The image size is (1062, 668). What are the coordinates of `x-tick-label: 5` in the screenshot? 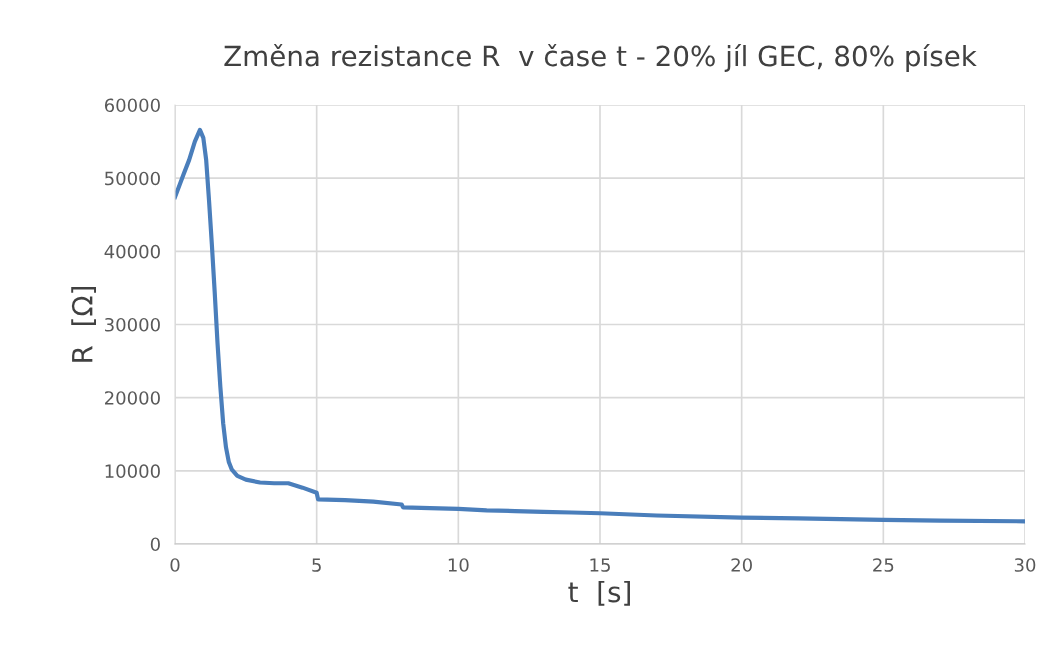 It's located at (316, 565).